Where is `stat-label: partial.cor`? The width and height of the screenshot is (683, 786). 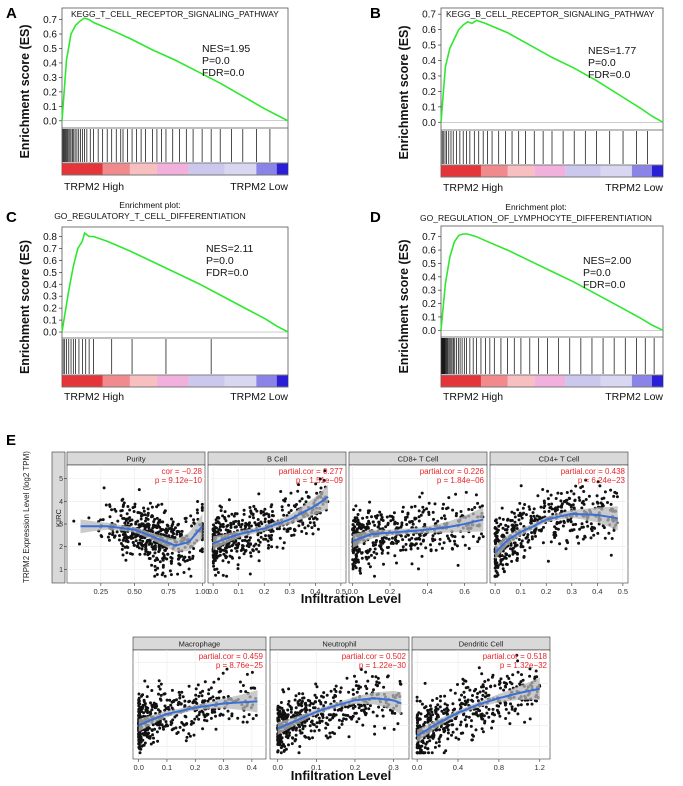 stat-label: partial.cor is located at coordinates (437, 471).